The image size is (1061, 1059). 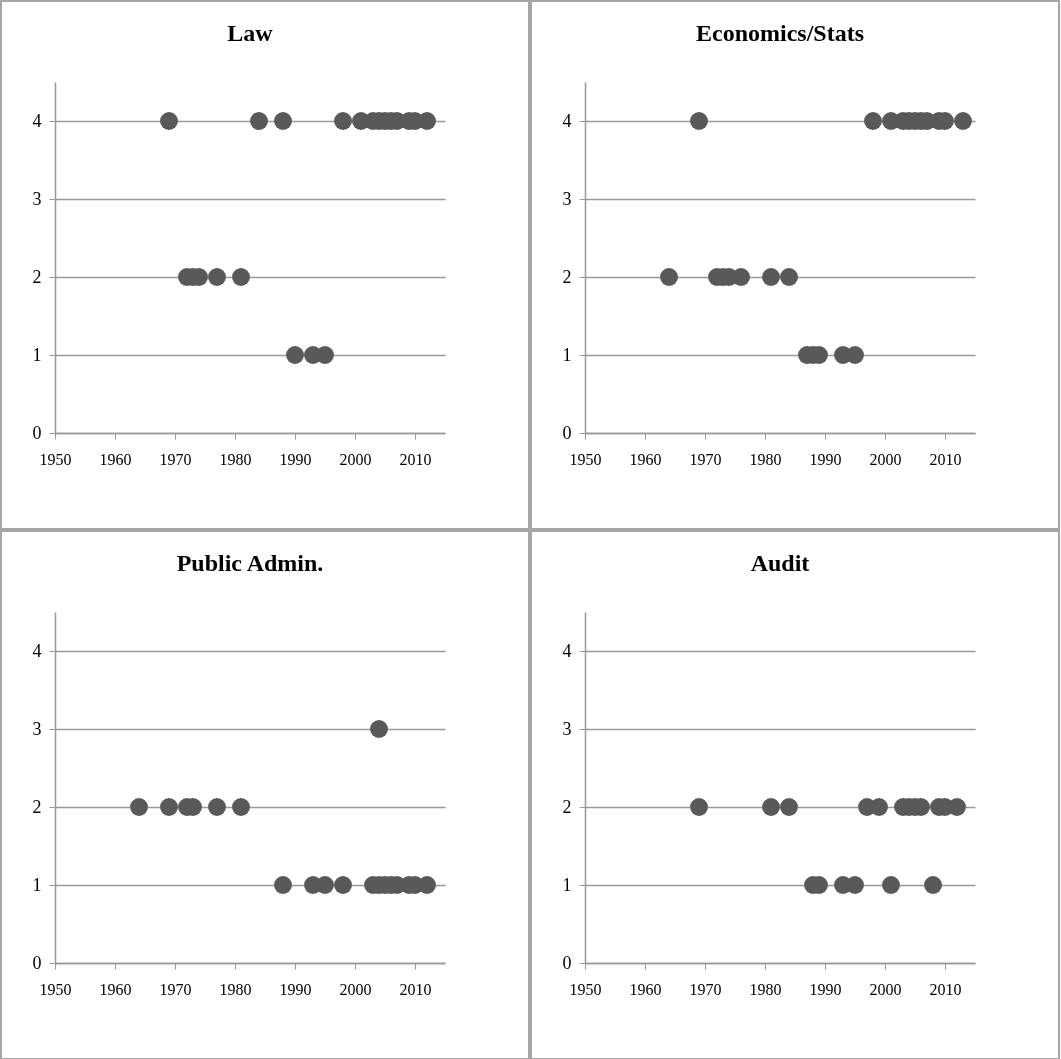 What do you see at coordinates (250, 563) in the screenshot?
I see `chart-title: Public Admin.` at bounding box center [250, 563].